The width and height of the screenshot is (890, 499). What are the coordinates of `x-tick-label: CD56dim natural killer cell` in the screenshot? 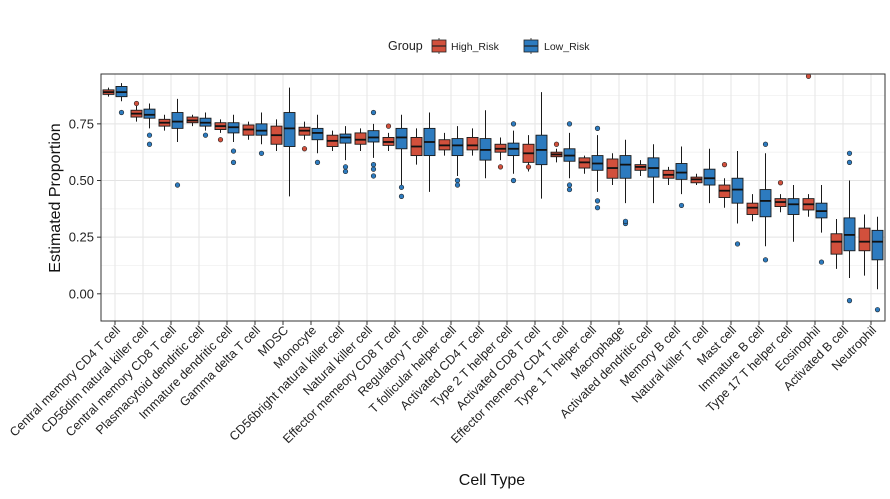 It's located at (95, 379).